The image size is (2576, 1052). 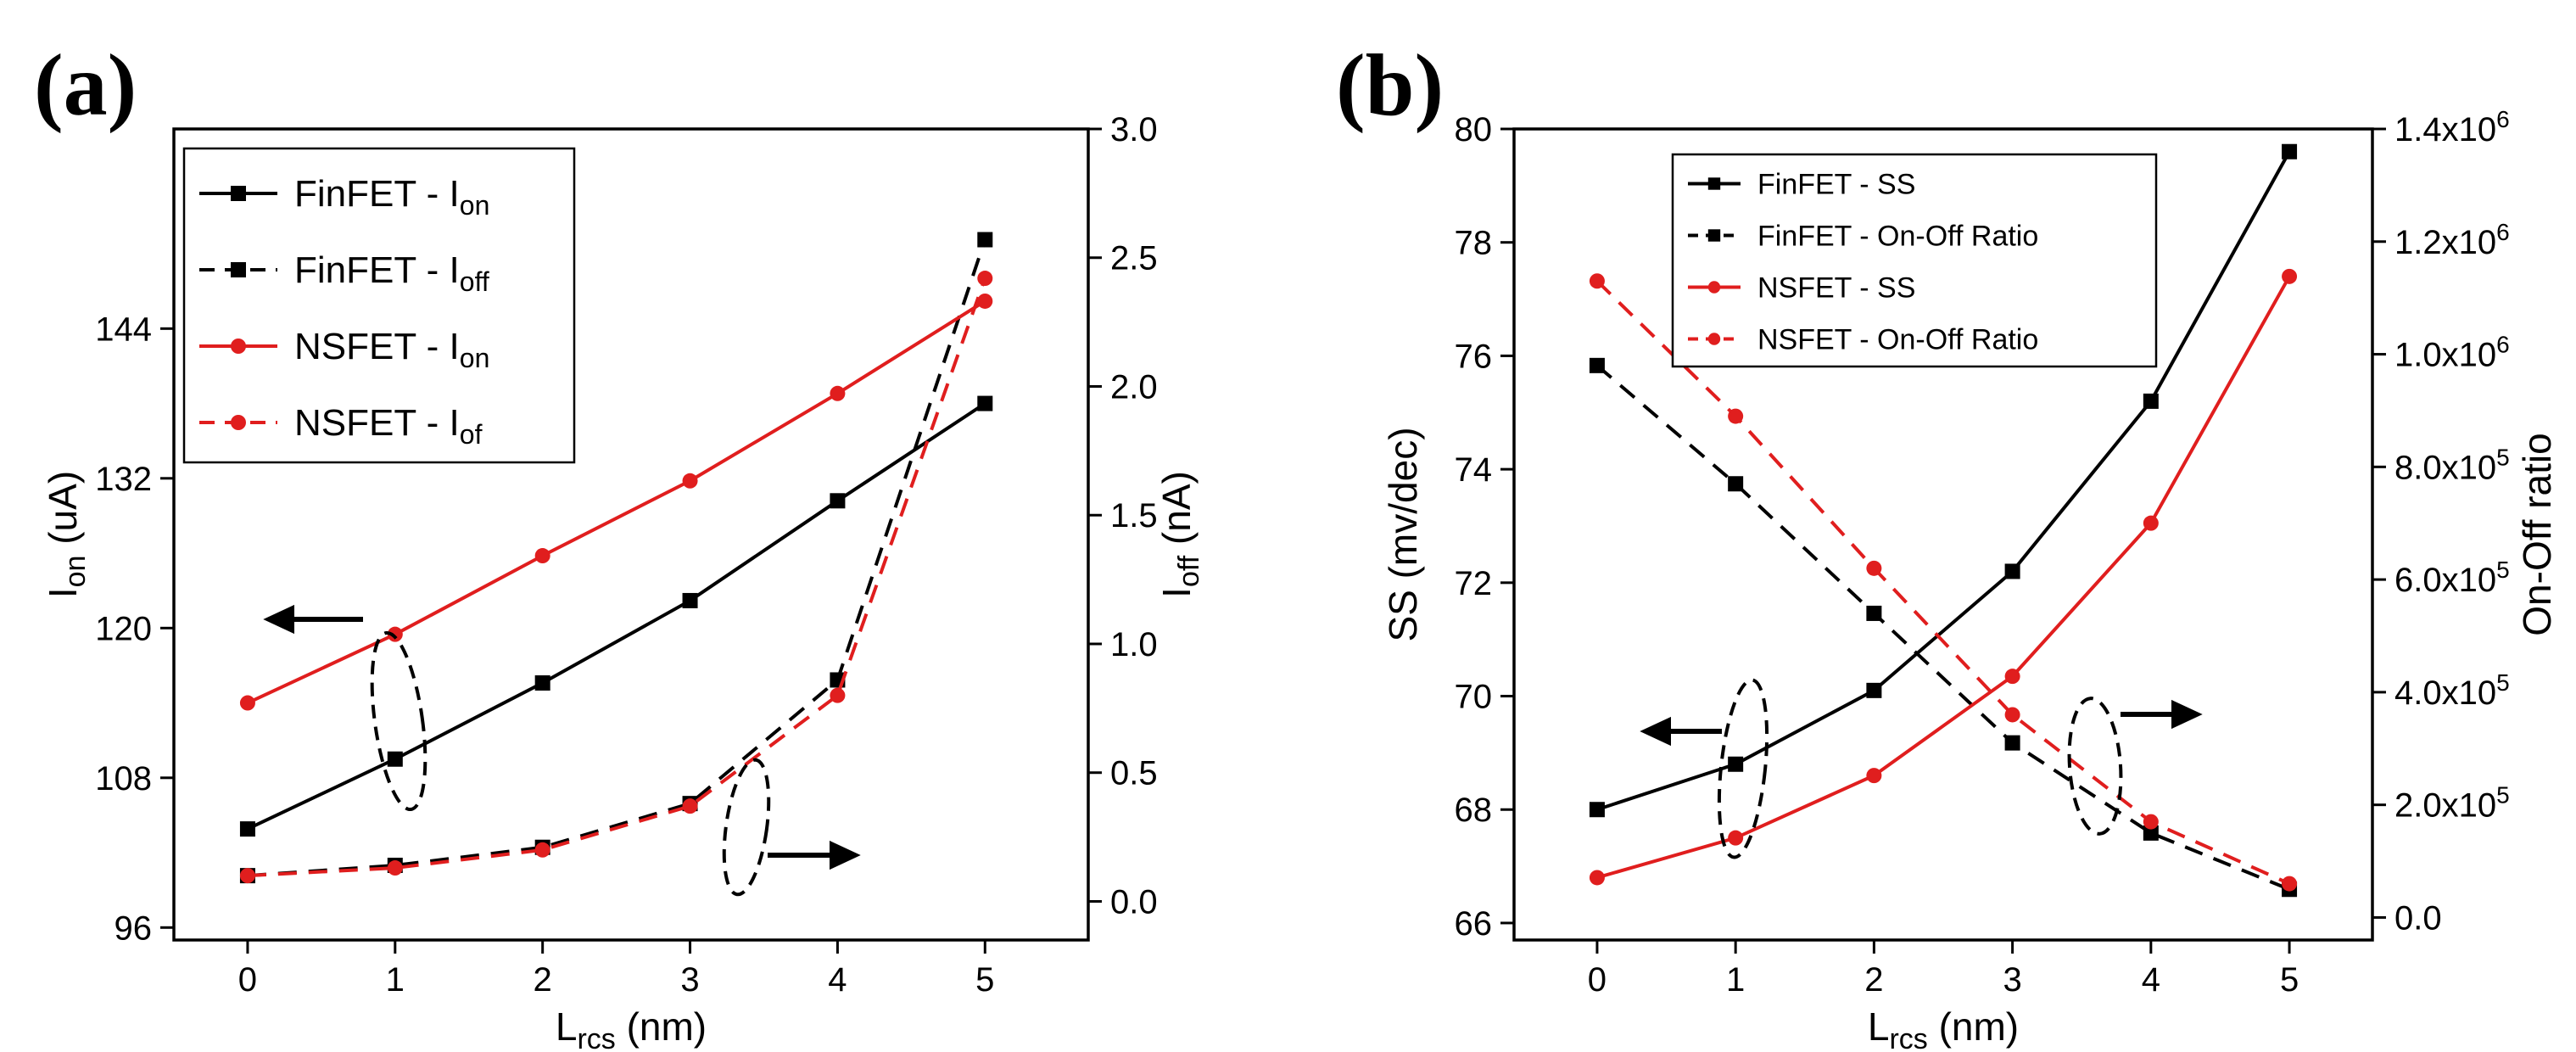 I want to click on legend-entry: NSFET - SS, so click(x=1836, y=288).